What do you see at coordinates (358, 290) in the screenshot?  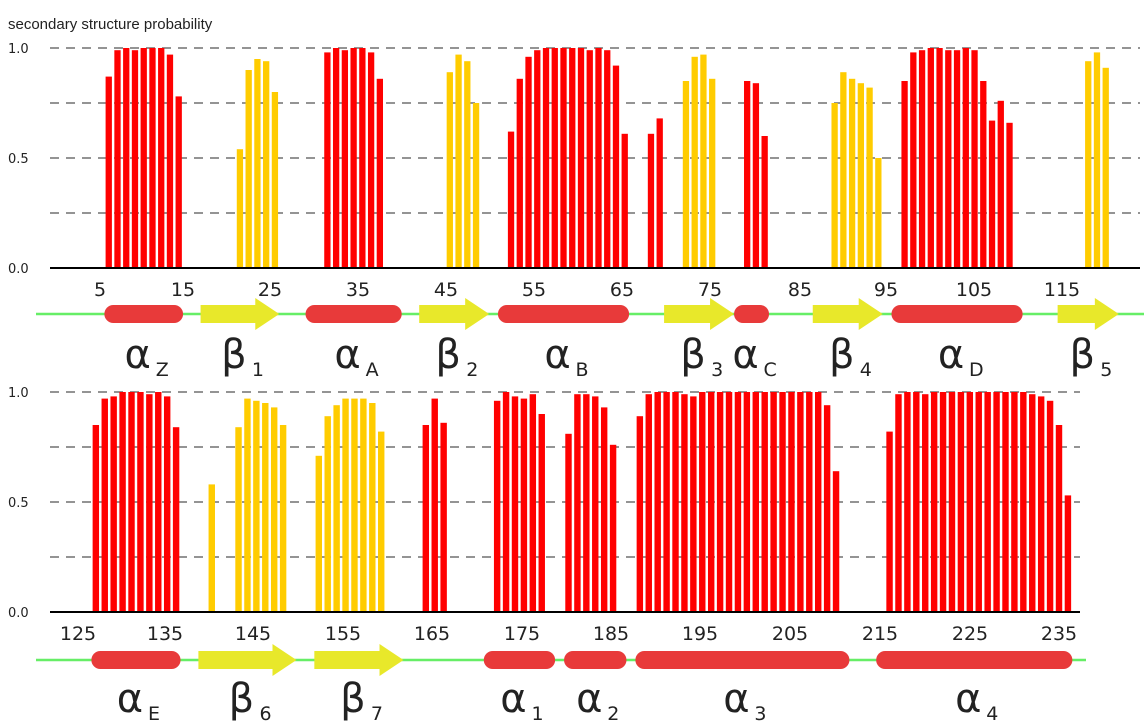 I see `x-tick-label: 35` at bounding box center [358, 290].